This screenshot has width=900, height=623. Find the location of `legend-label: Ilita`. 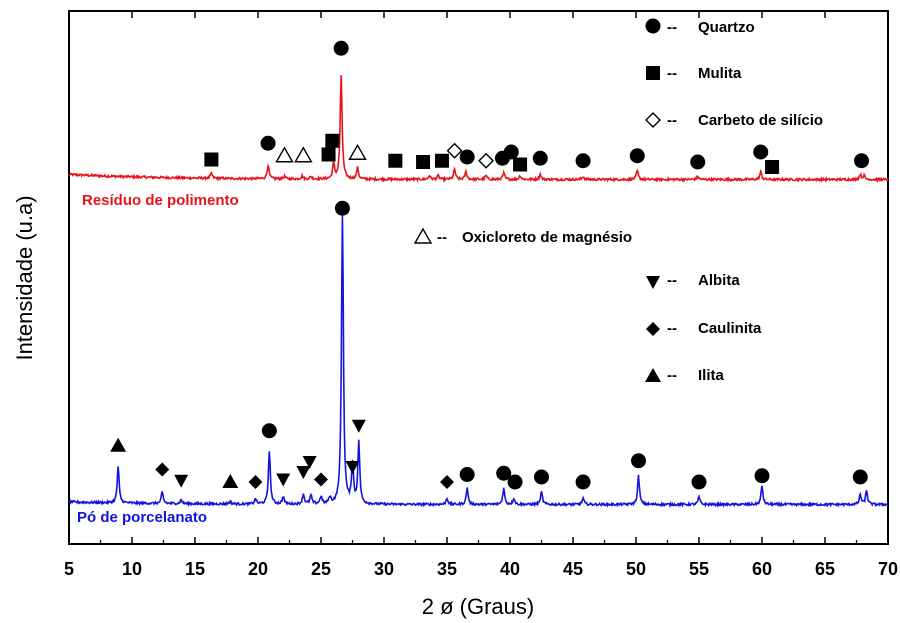

legend-label: Ilita is located at coordinates (711, 375).